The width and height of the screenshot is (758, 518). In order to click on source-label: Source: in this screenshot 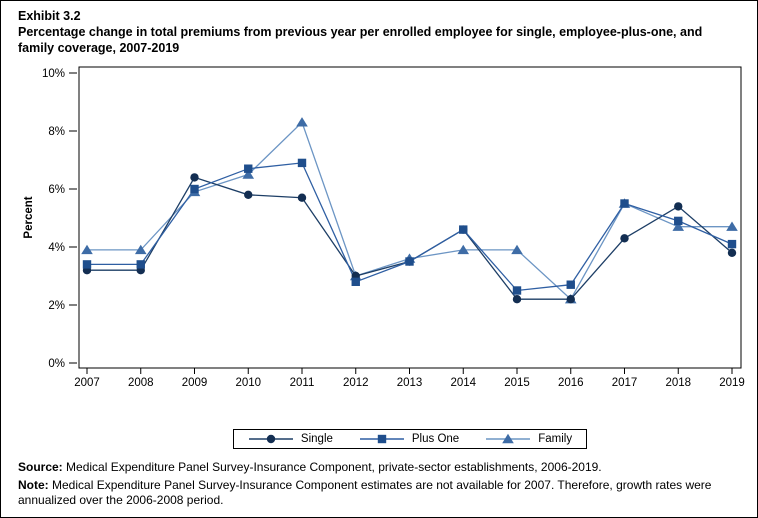, I will do `click(40, 467)`.